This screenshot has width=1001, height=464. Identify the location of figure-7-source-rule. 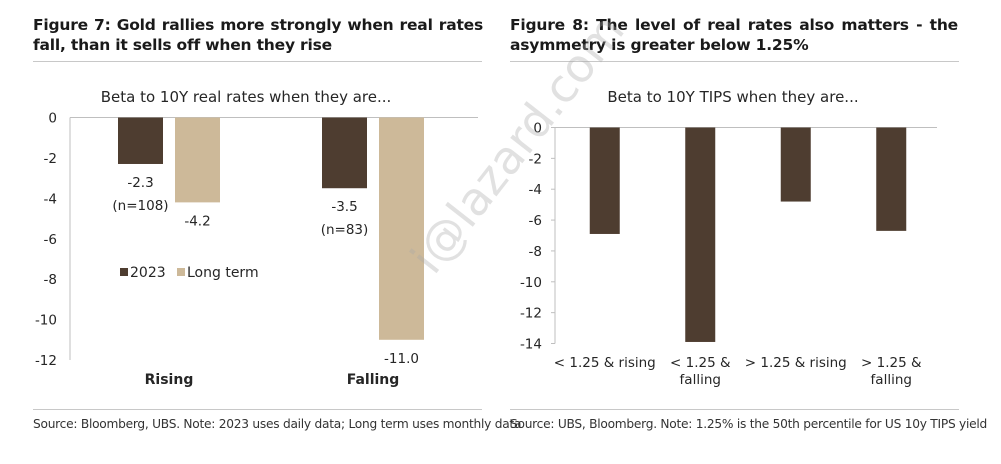
(257, 409).